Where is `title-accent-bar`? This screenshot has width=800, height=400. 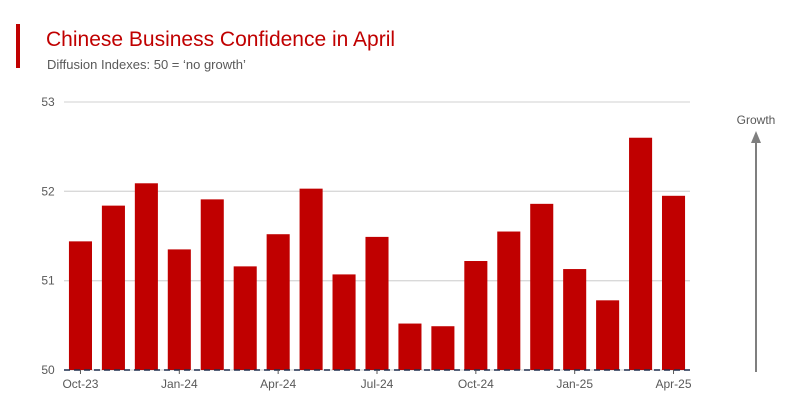 title-accent-bar is located at coordinates (18, 46).